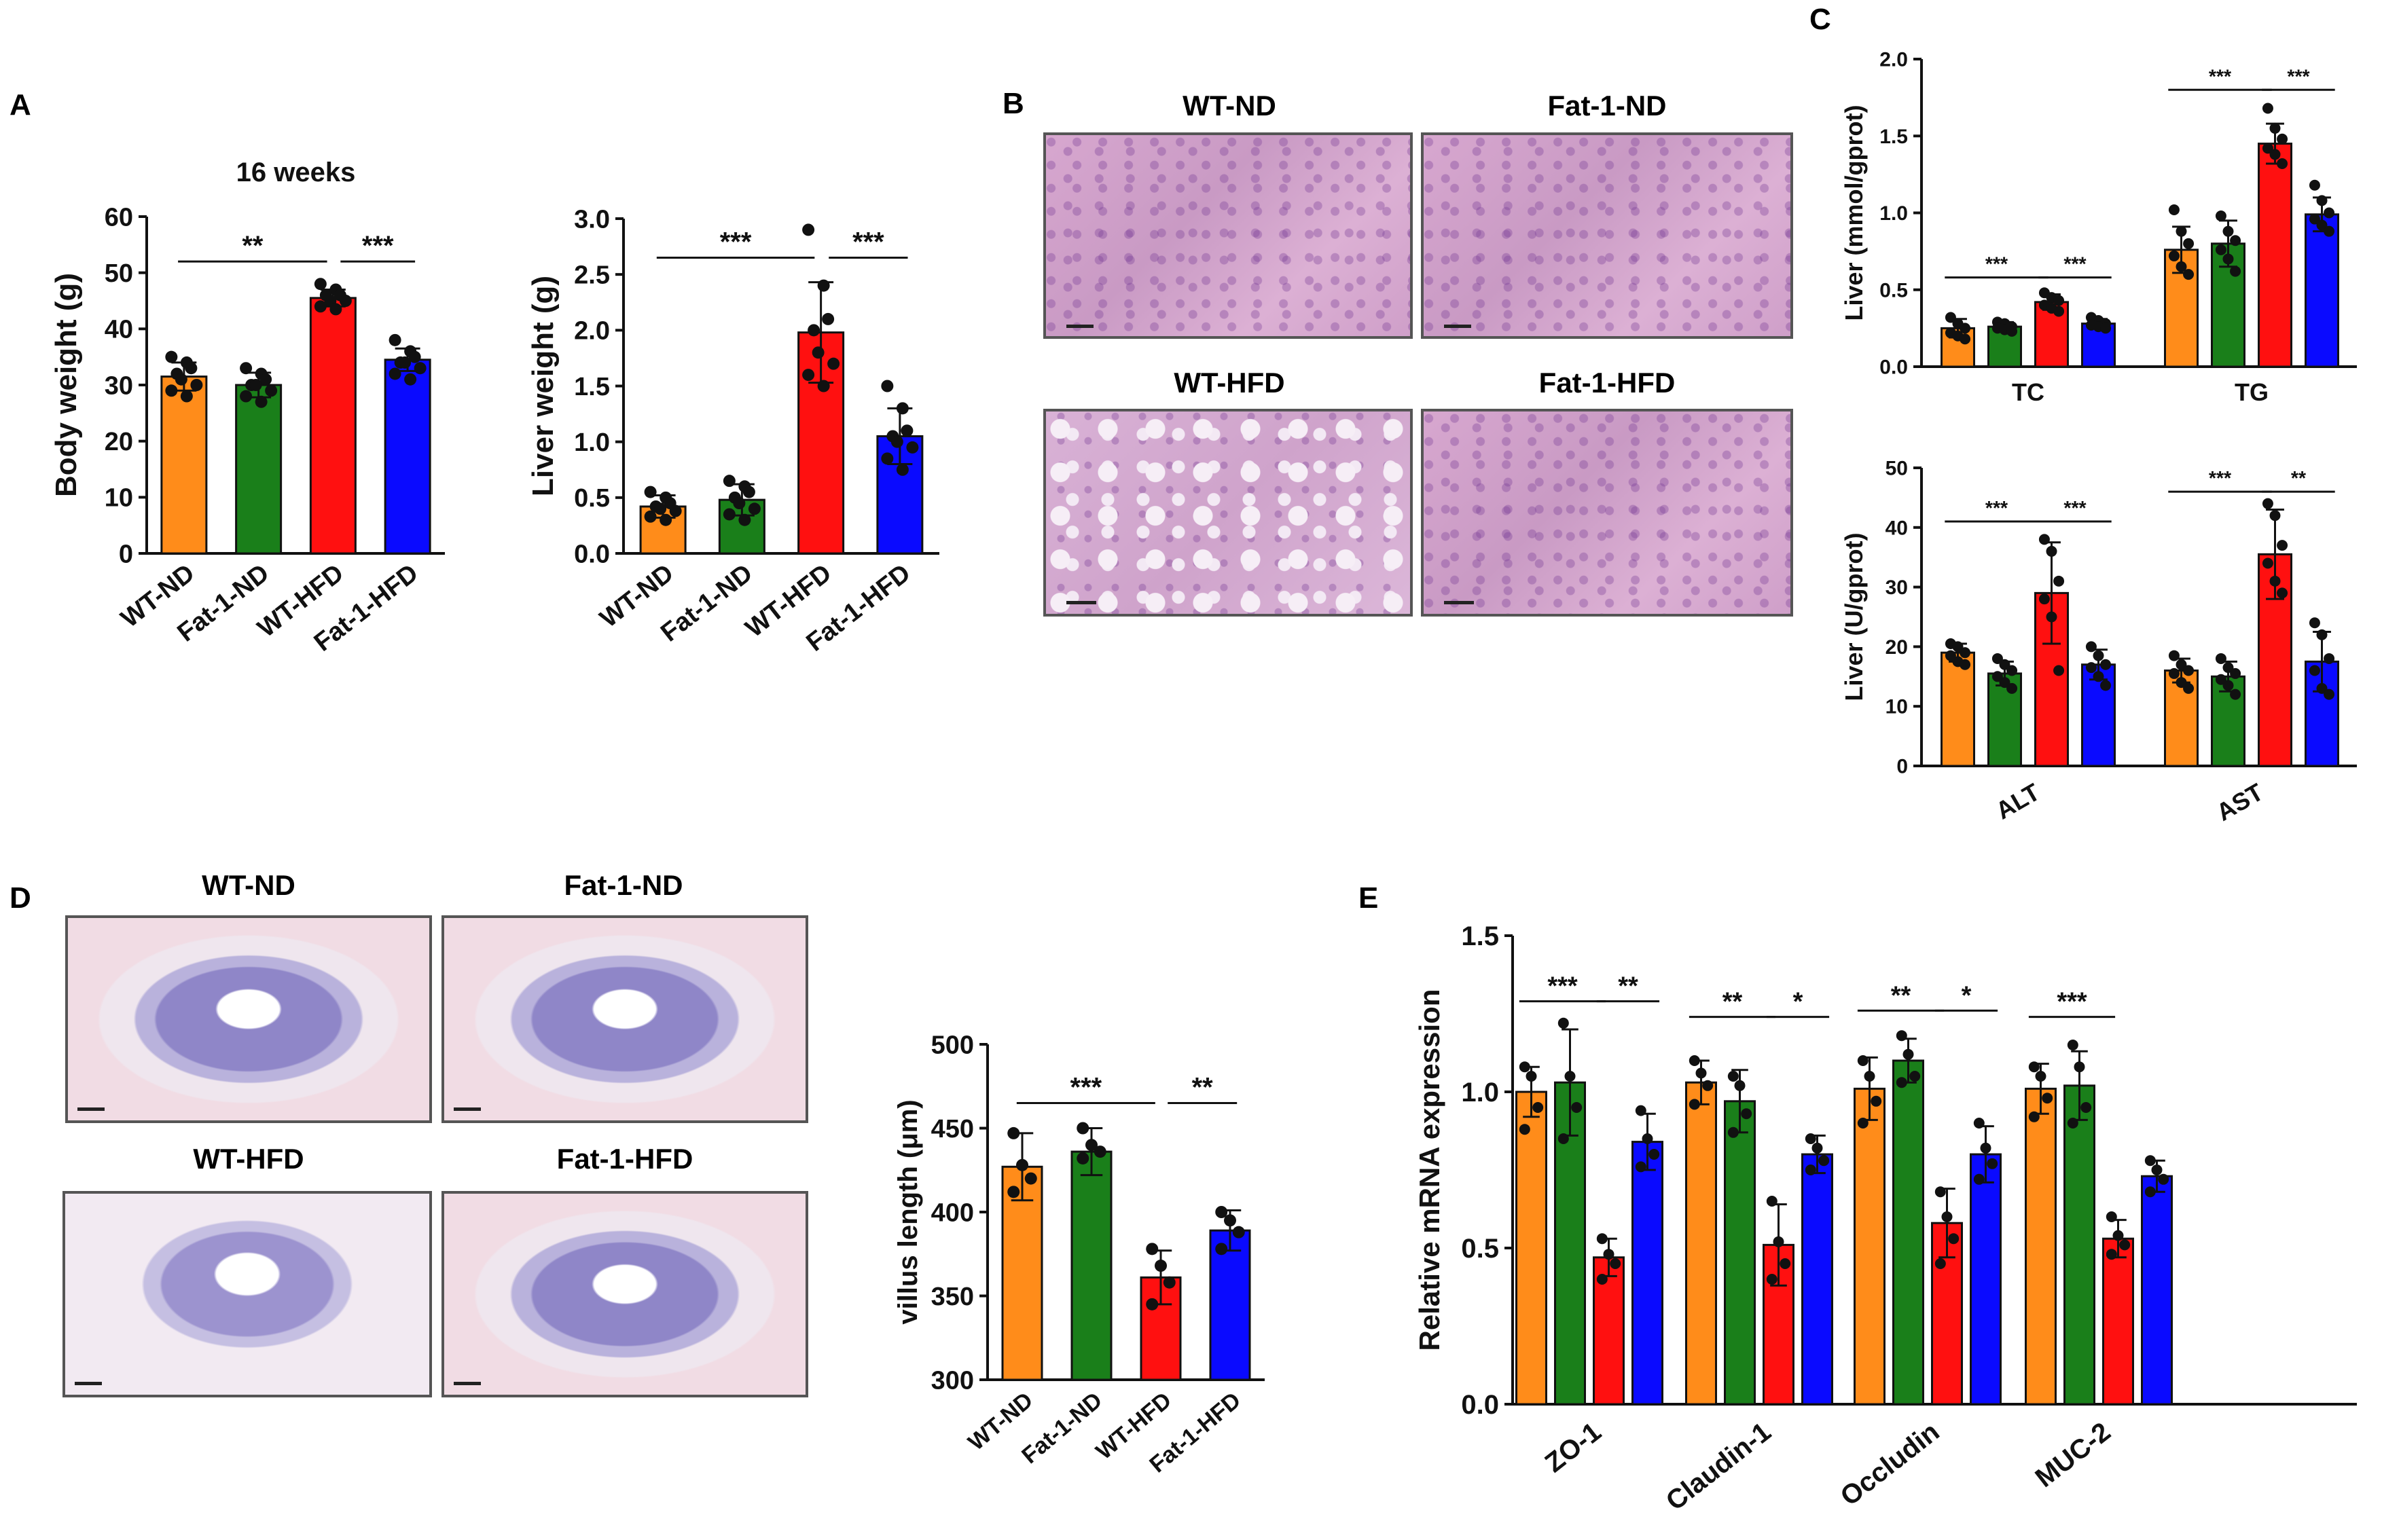  Describe the element at coordinates (247, 1294) in the screenshot. I see `colon-histology-wt-hfd` at that location.